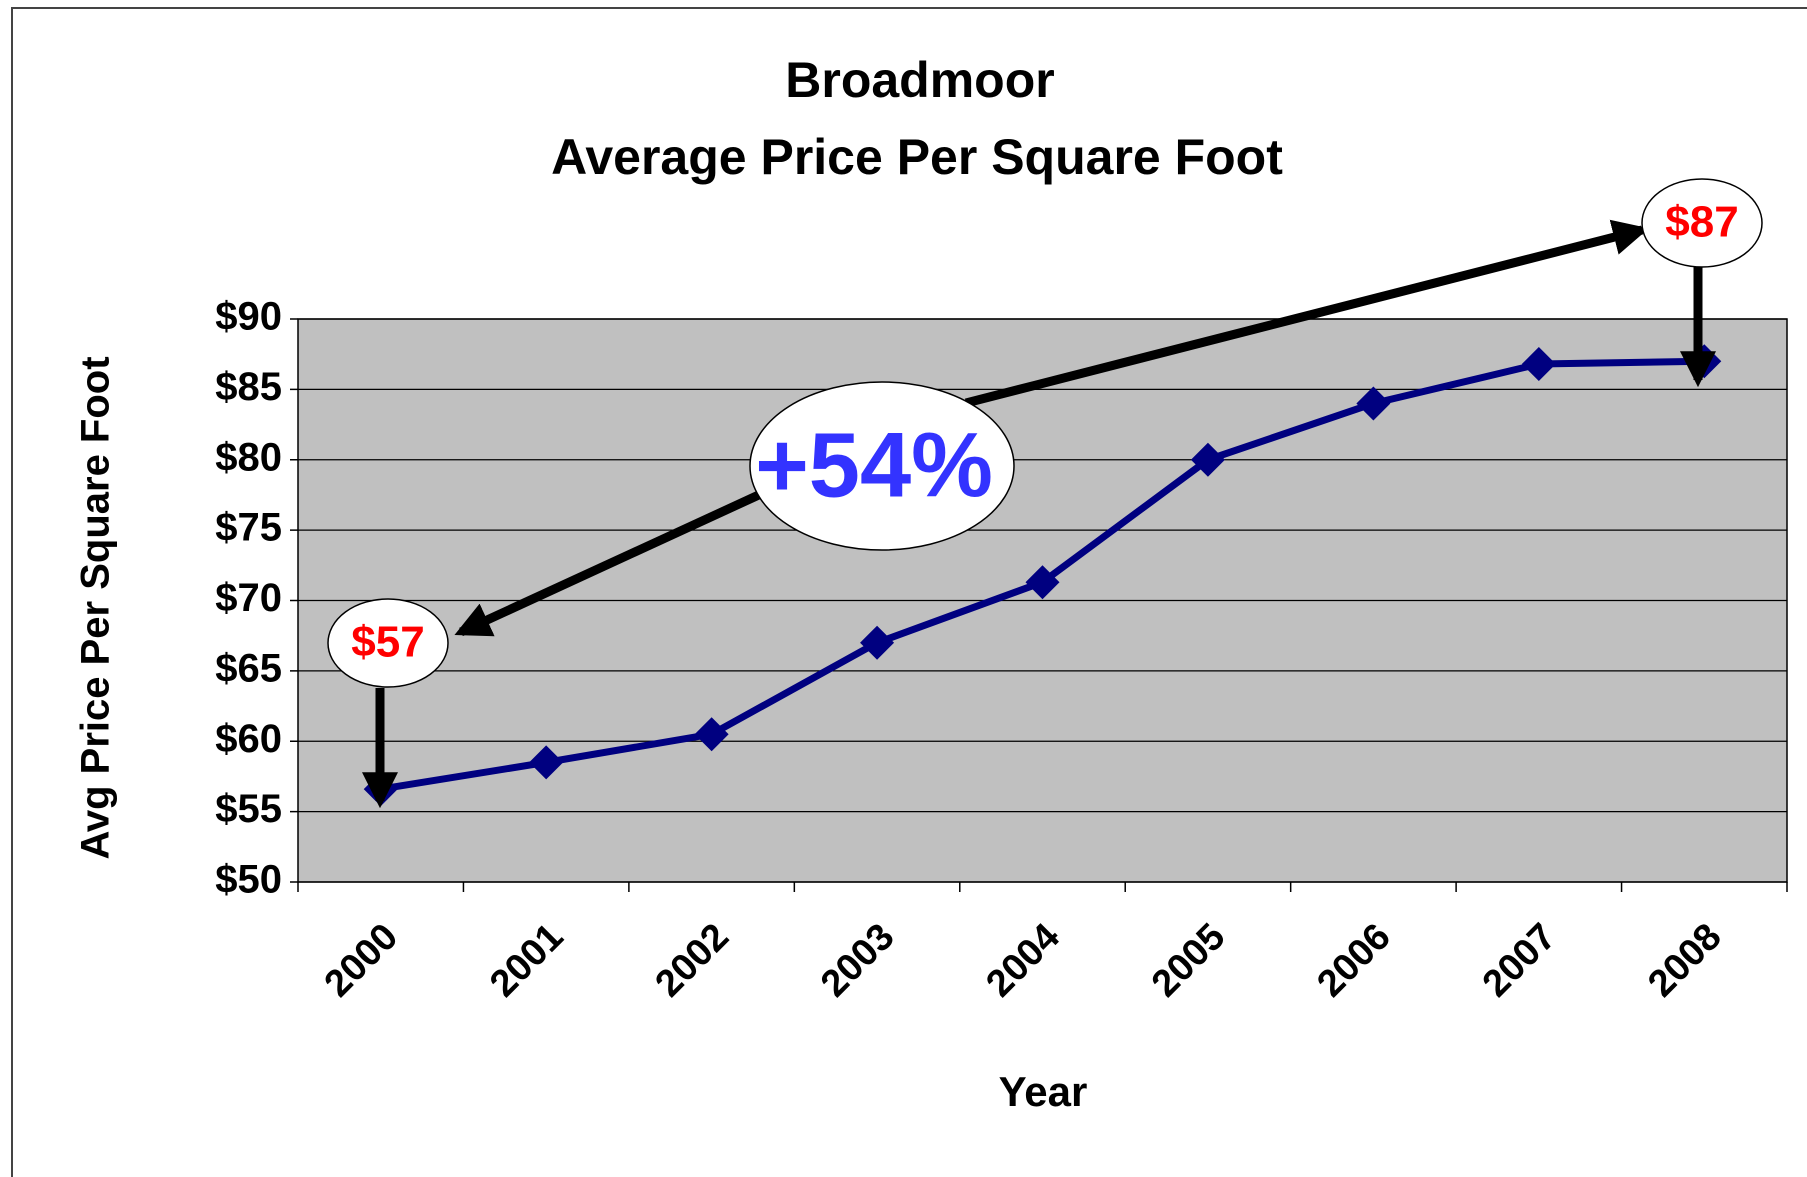 This screenshot has height=1177, width=1807. I want to click on y-tick-label: $60, so click(248, 739).